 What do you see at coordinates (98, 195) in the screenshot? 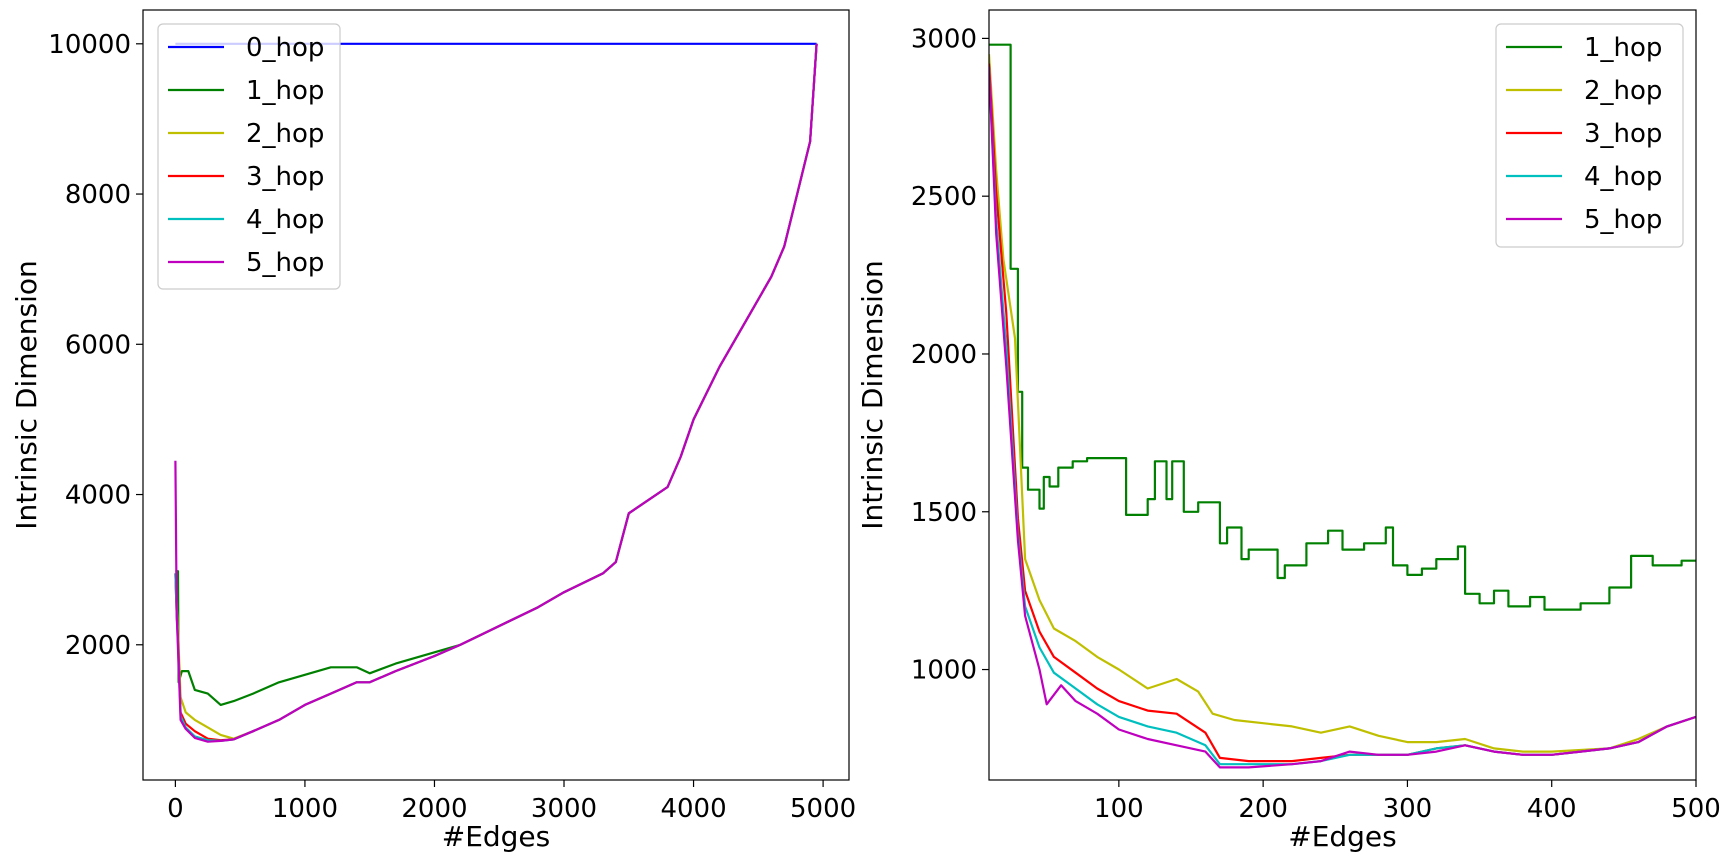
I see `y-tick-label: 8000` at bounding box center [98, 195].